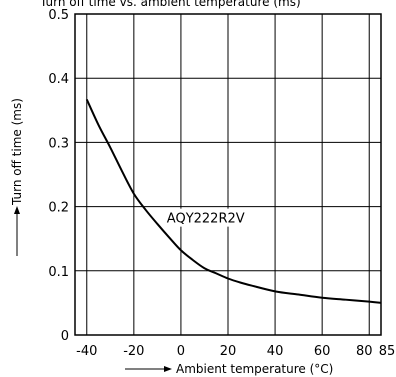 Image resolution: width=396 pixels, height=377 pixels. I want to click on y-tick-label: 0.4, so click(58, 79).